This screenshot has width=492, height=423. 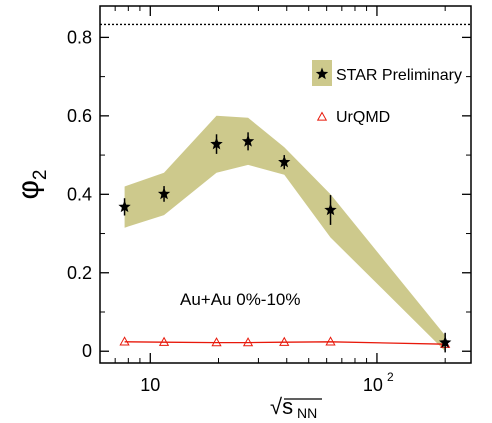 What do you see at coordinates (296, 407) in the screenshot?
I see `x-axis-label: √s NN` at bounding box center [296, 407].